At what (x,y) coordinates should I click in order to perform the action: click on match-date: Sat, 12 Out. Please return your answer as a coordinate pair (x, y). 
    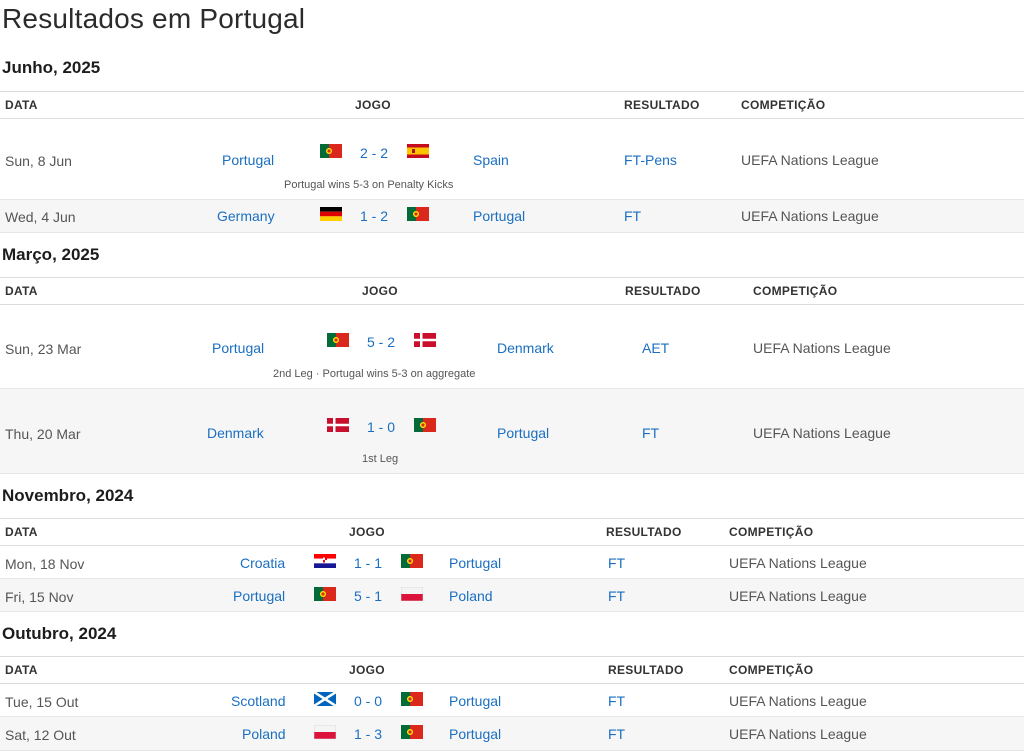
    Looking at the image, I should click on (40, 735).